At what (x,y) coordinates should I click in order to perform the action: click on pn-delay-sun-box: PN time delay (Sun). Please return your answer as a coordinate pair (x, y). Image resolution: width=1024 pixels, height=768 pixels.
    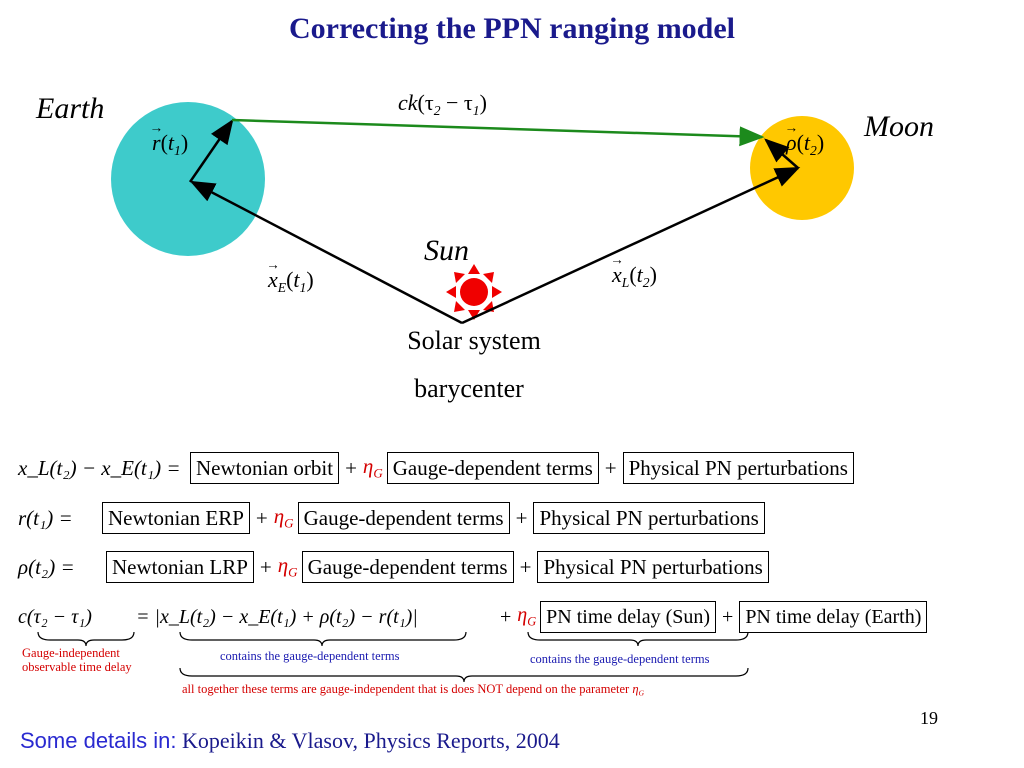
    Looking at the image, I should click on (628, 617).